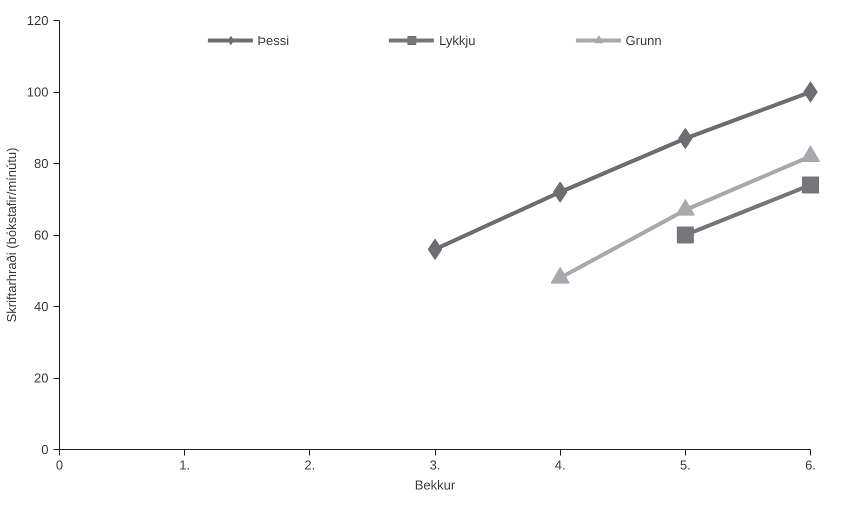 This screenshot has height=508, width=861. What do you see at coordinates (435, 465) in the screenshot?
I see `x-tick-label: 3.` at bounding box center [435, 465].